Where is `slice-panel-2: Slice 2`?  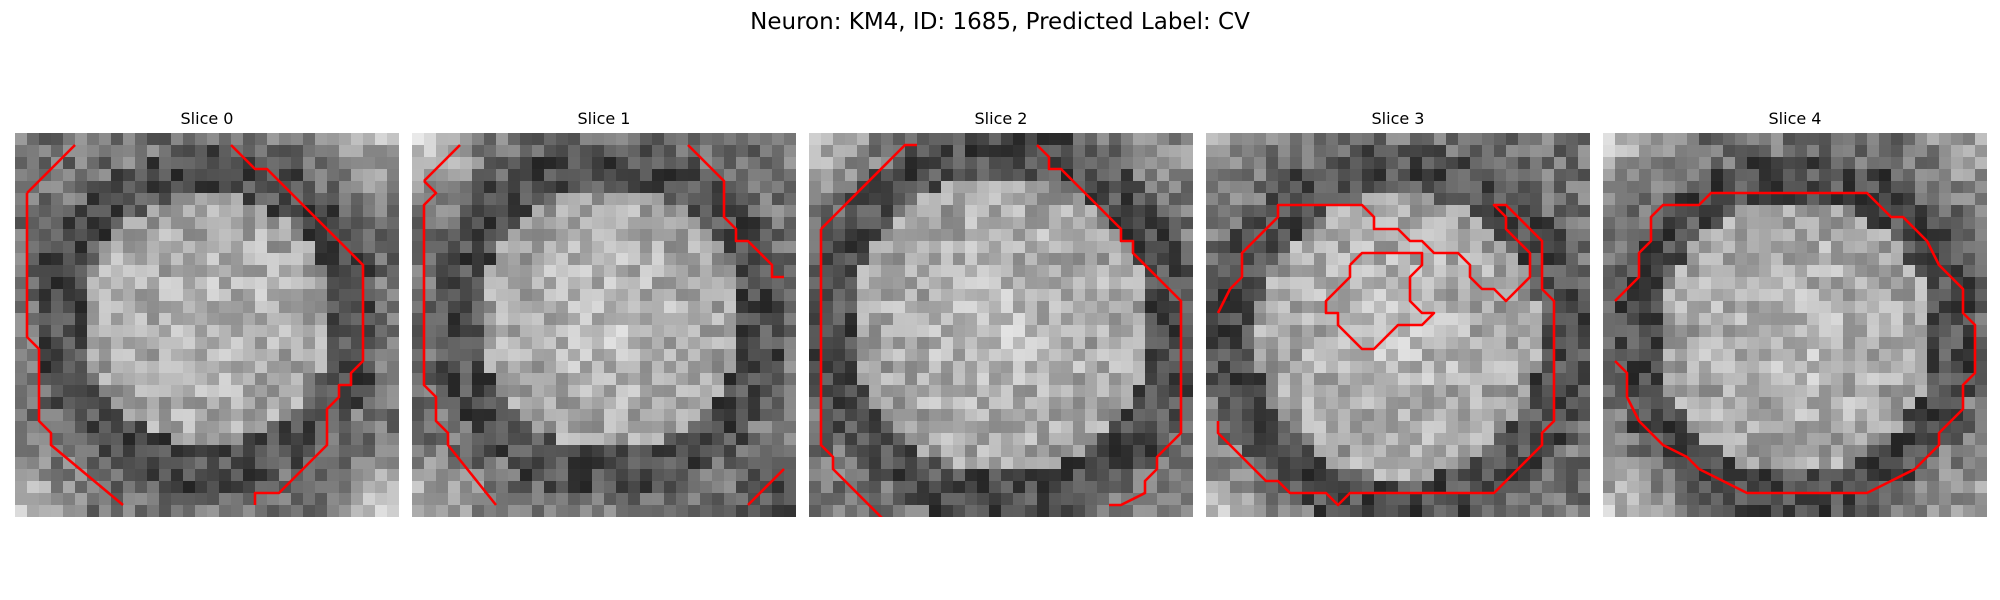
slice-panel-2: Slice 2 is located at coordinates (1001, 312).